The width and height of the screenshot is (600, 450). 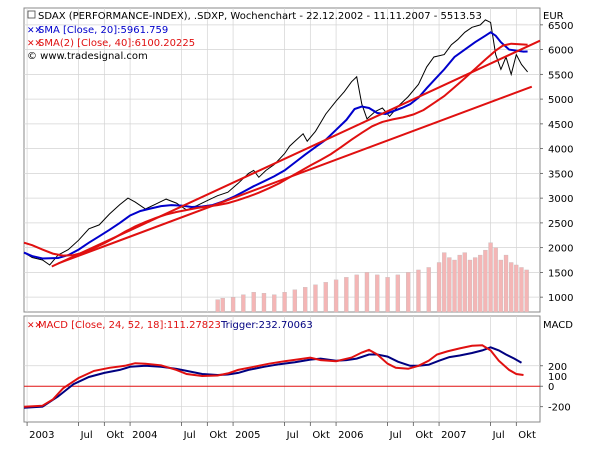 What do you see at coordinates (350, 435) in the screenshot?
I see `x-tick-label: 2006` at bounding box center [350, 435].